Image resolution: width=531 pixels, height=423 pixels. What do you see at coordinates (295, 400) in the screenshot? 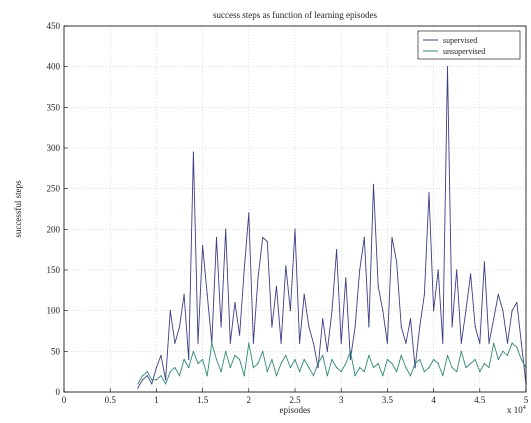
I see `x-tick-label: 2.5` at bounding box center [295, 400].